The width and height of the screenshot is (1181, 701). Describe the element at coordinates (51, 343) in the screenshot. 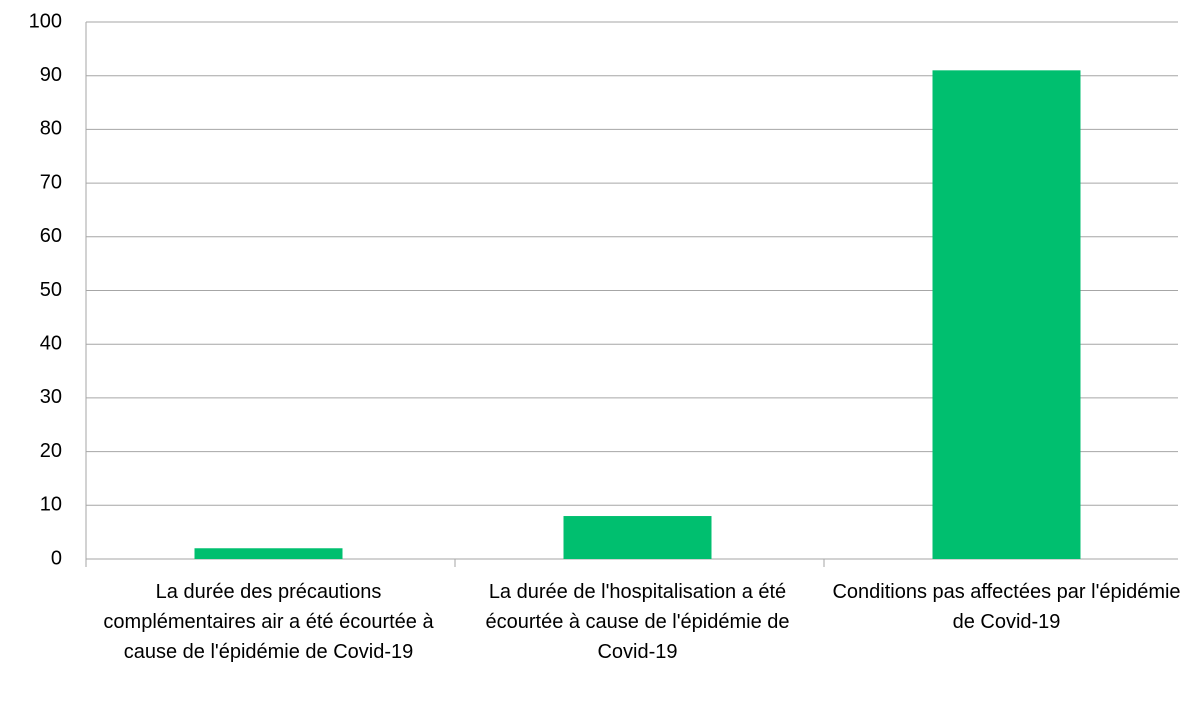

I see `y-tick-label: 40` at that location.